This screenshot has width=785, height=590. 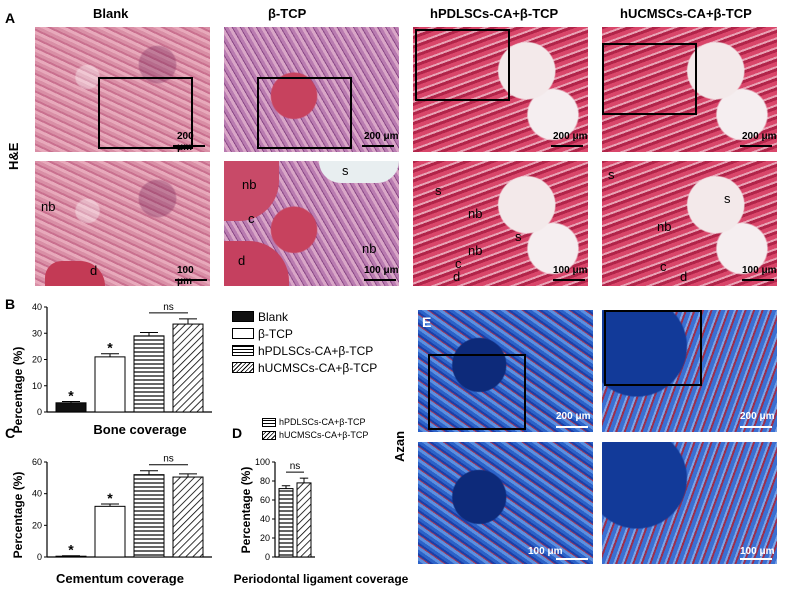 What do you see at coordinates (427, 322) in the screenshot?
I see `panel-e-letter: E` at bounding box center [427, 322].